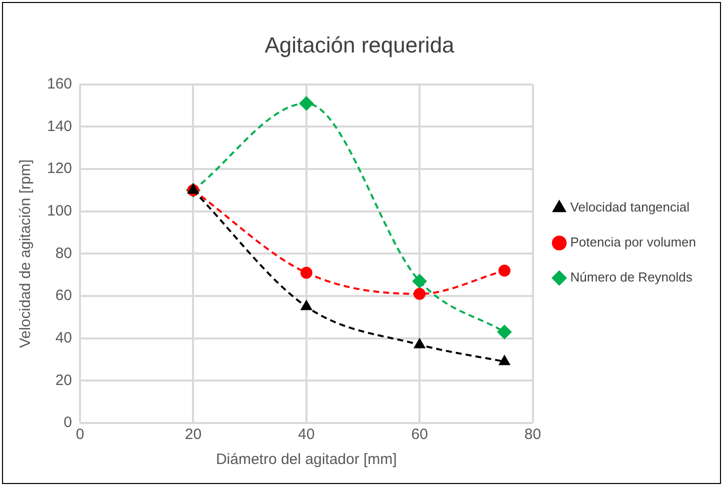 The image size is (723, 486). I want to click on x-tick-label: 60, so click(419, 435).